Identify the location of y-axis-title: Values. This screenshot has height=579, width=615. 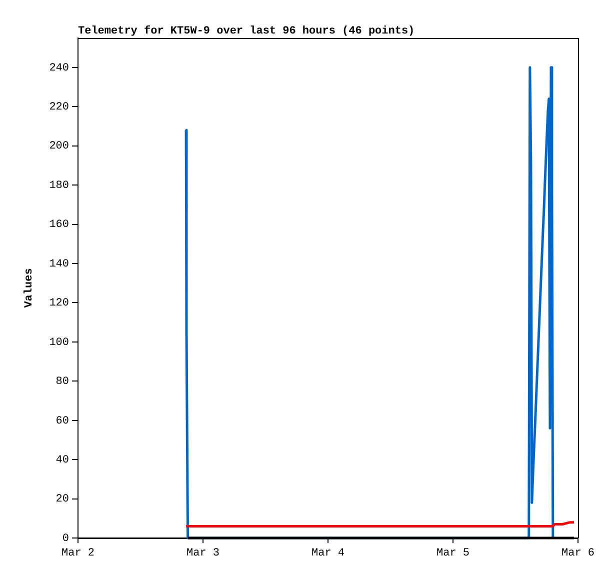
(29, 288).